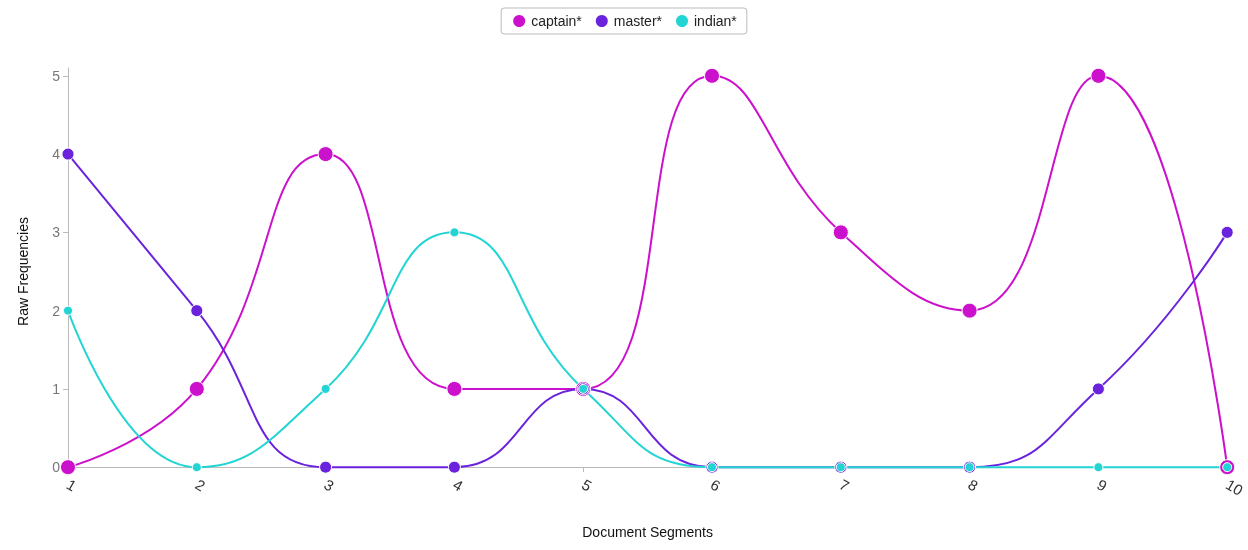 This screenshot has height=550, width=1248. I want to click on x-tick-label: 8, so click(973, 485).